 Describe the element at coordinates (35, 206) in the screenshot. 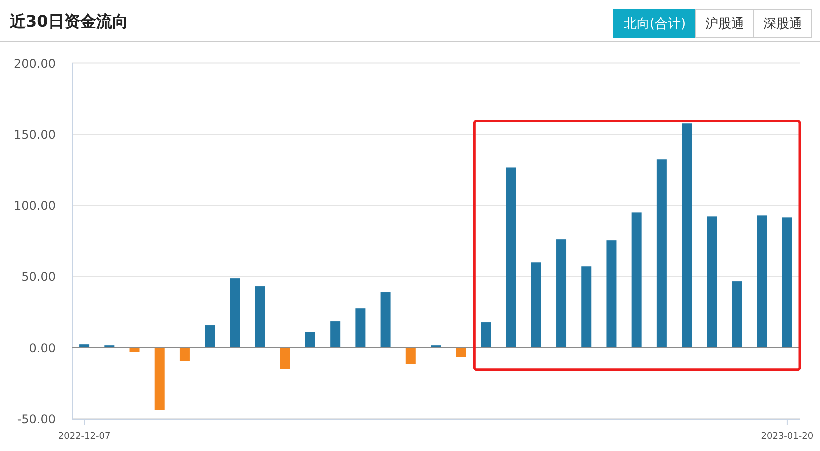

I see `y-tick-label: 100.00` at that location.